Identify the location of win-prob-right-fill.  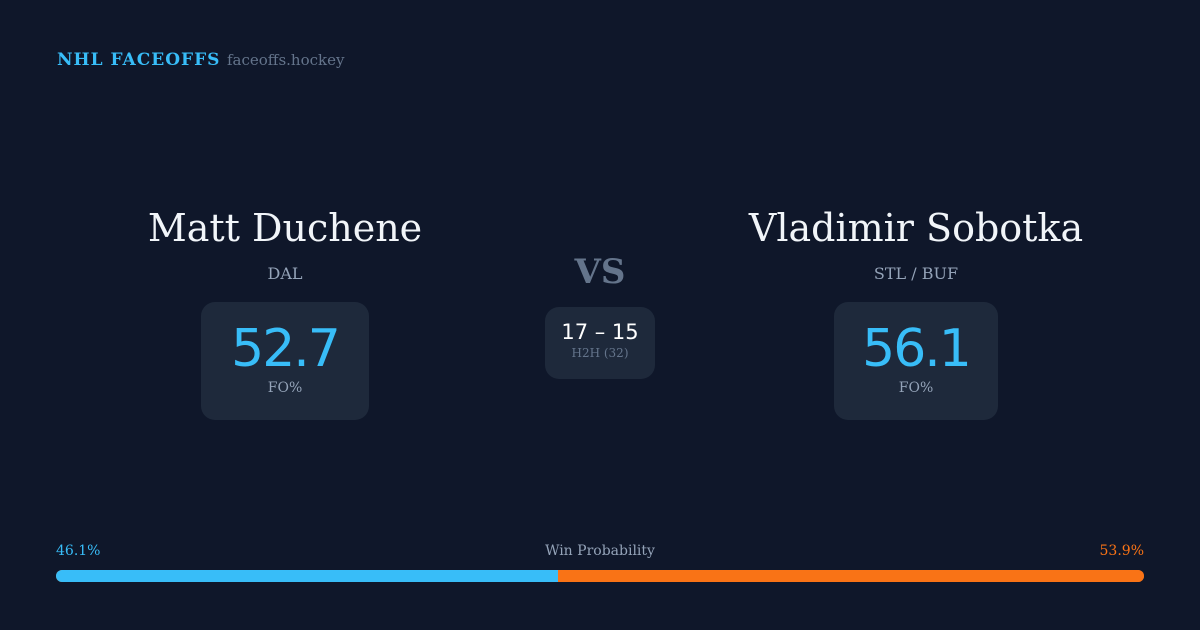
(850, 576).